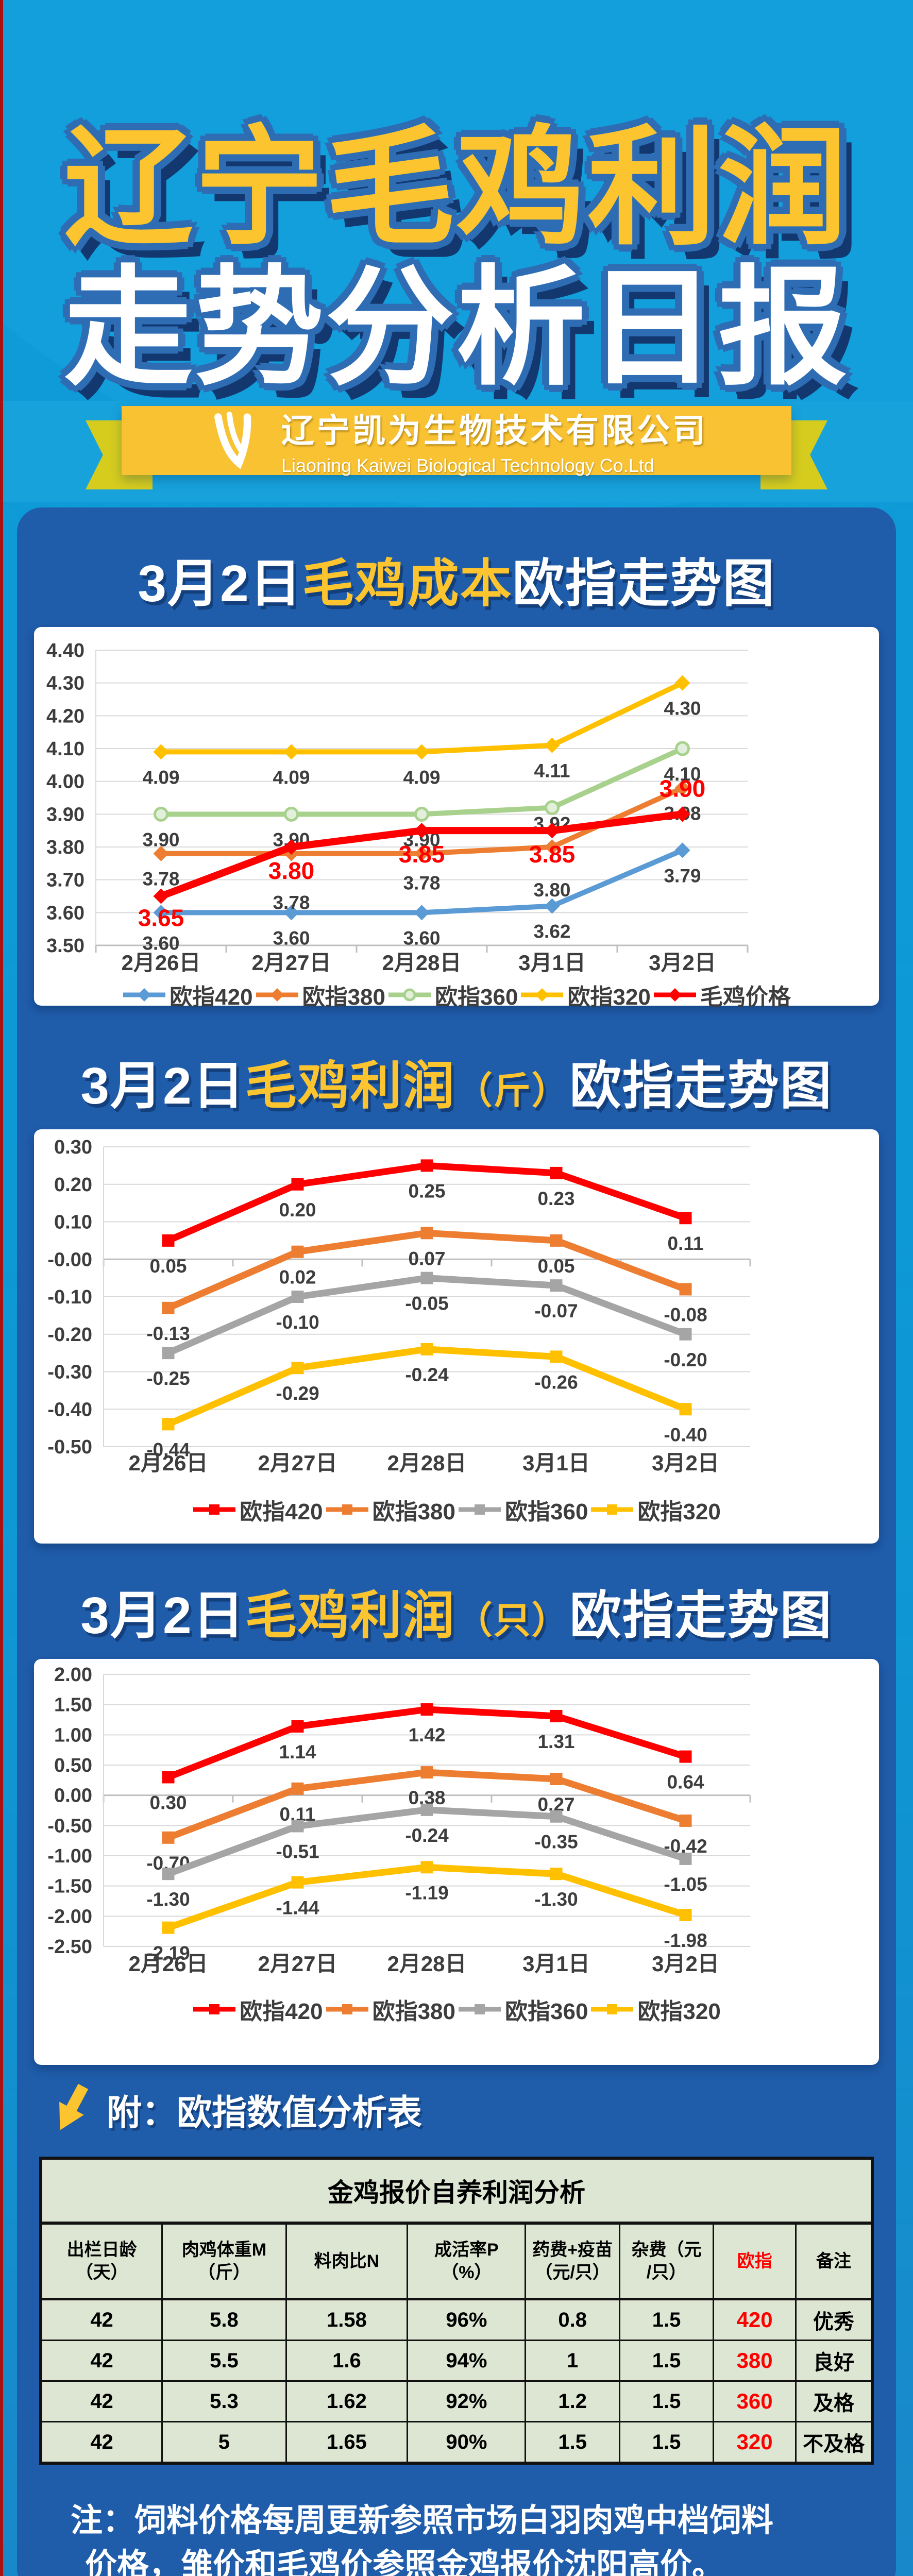 The width and height of the screenshot is (913, 2576). Describe the element at coordinates (65, 651) in the screenshot. I see `svg-text: 4.40` at that location.